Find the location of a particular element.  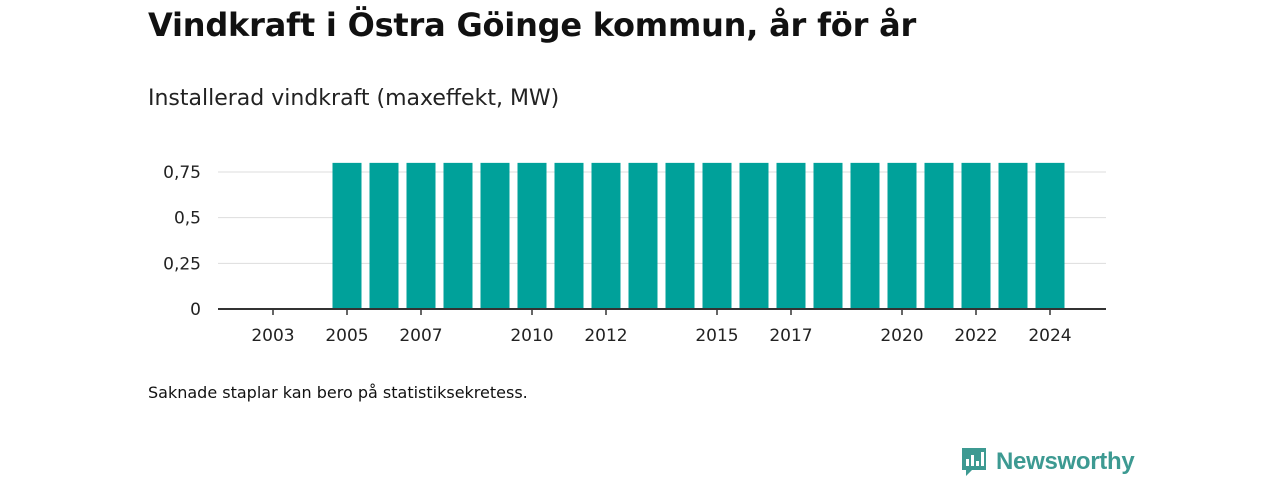

x-tick-label: 2007 is located at coordinates (420, 336).